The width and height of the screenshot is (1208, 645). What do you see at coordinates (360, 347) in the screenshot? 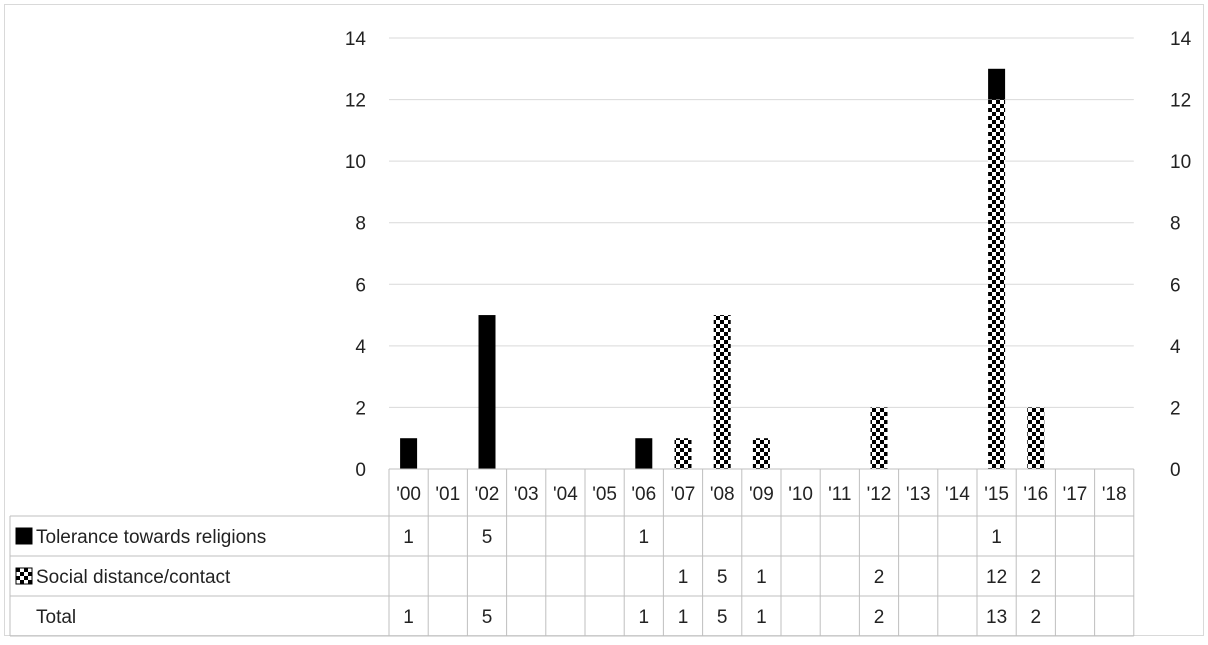
I see `y-tick-label-left: 4` at bounding box center [360, 347].